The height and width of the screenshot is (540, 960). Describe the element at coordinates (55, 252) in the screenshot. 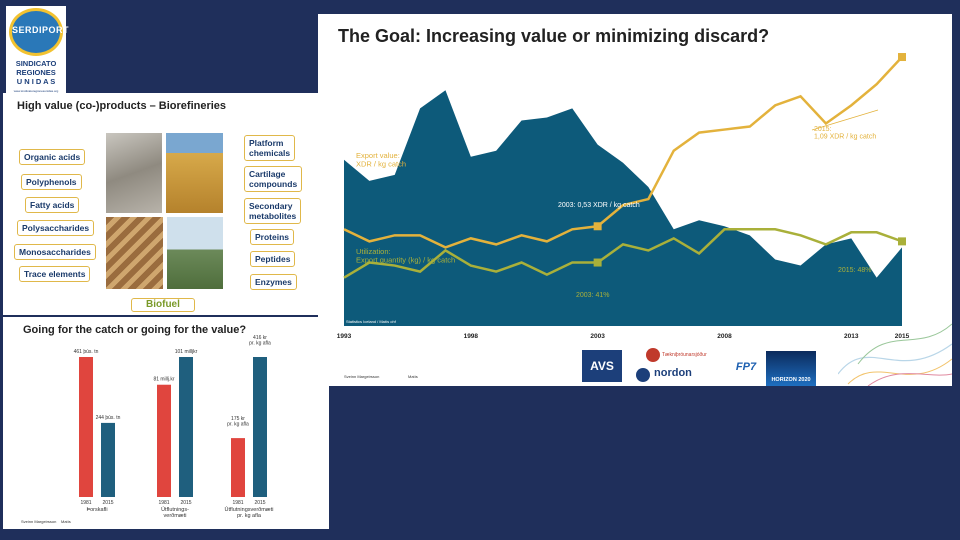

I see `item-monosaccharides: Monosaccharides` at that location.